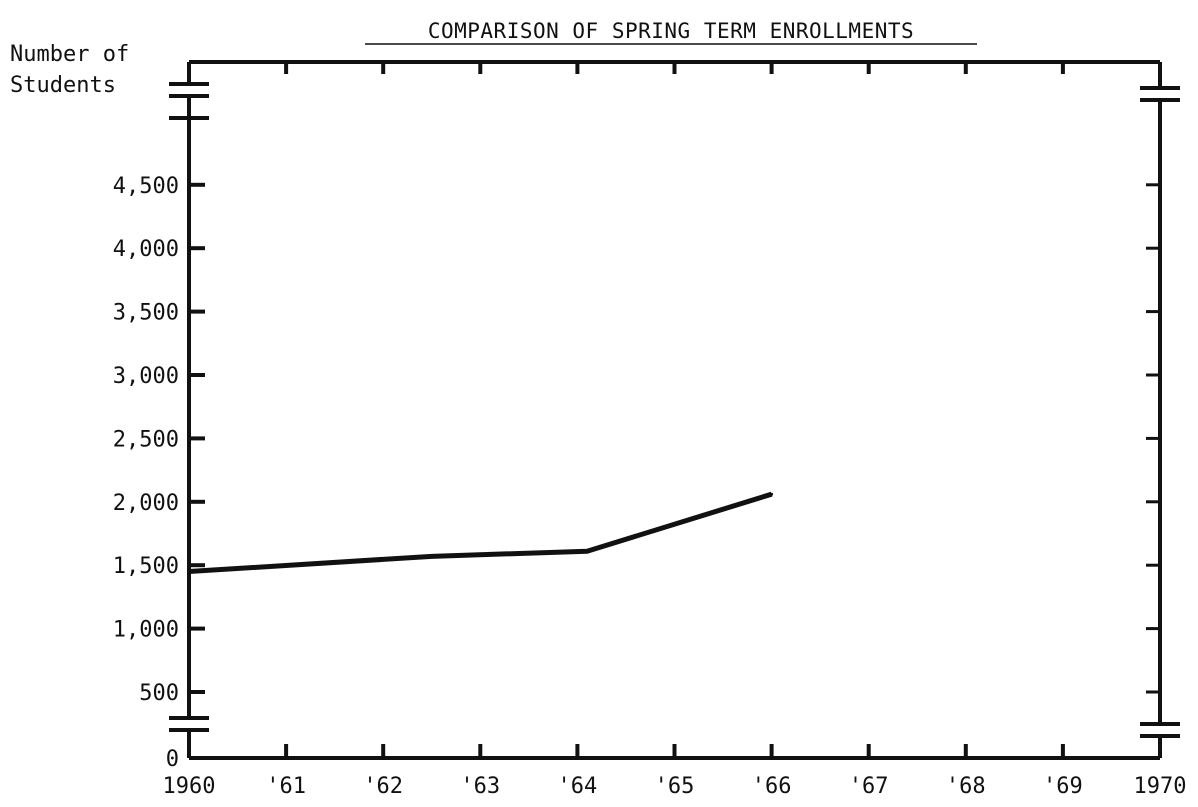 This screenshot has width=1198, height=807. I want to click on x-tick-label: '67, so click(869, 786).